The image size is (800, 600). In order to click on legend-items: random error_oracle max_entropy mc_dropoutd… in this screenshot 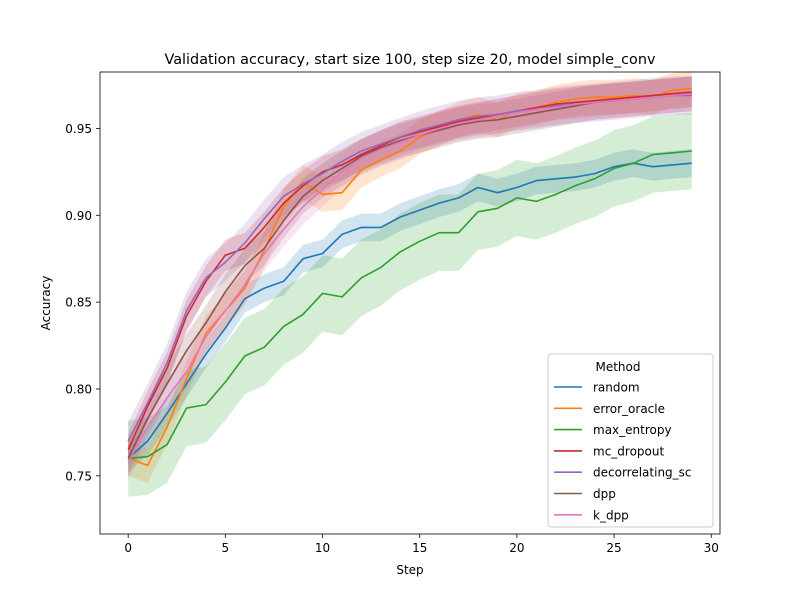, I will do `click(623, 451)`.